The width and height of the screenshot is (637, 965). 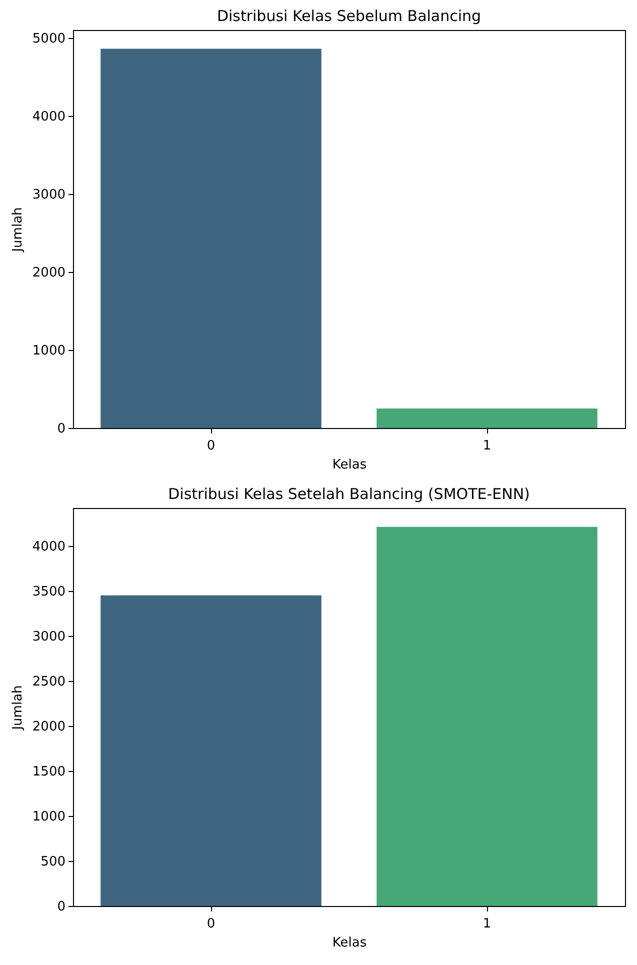 What do you see at coordinates (53, 862) in the screenshot?
I see `y-tick-label: 500` at bounding box center [53, 862].